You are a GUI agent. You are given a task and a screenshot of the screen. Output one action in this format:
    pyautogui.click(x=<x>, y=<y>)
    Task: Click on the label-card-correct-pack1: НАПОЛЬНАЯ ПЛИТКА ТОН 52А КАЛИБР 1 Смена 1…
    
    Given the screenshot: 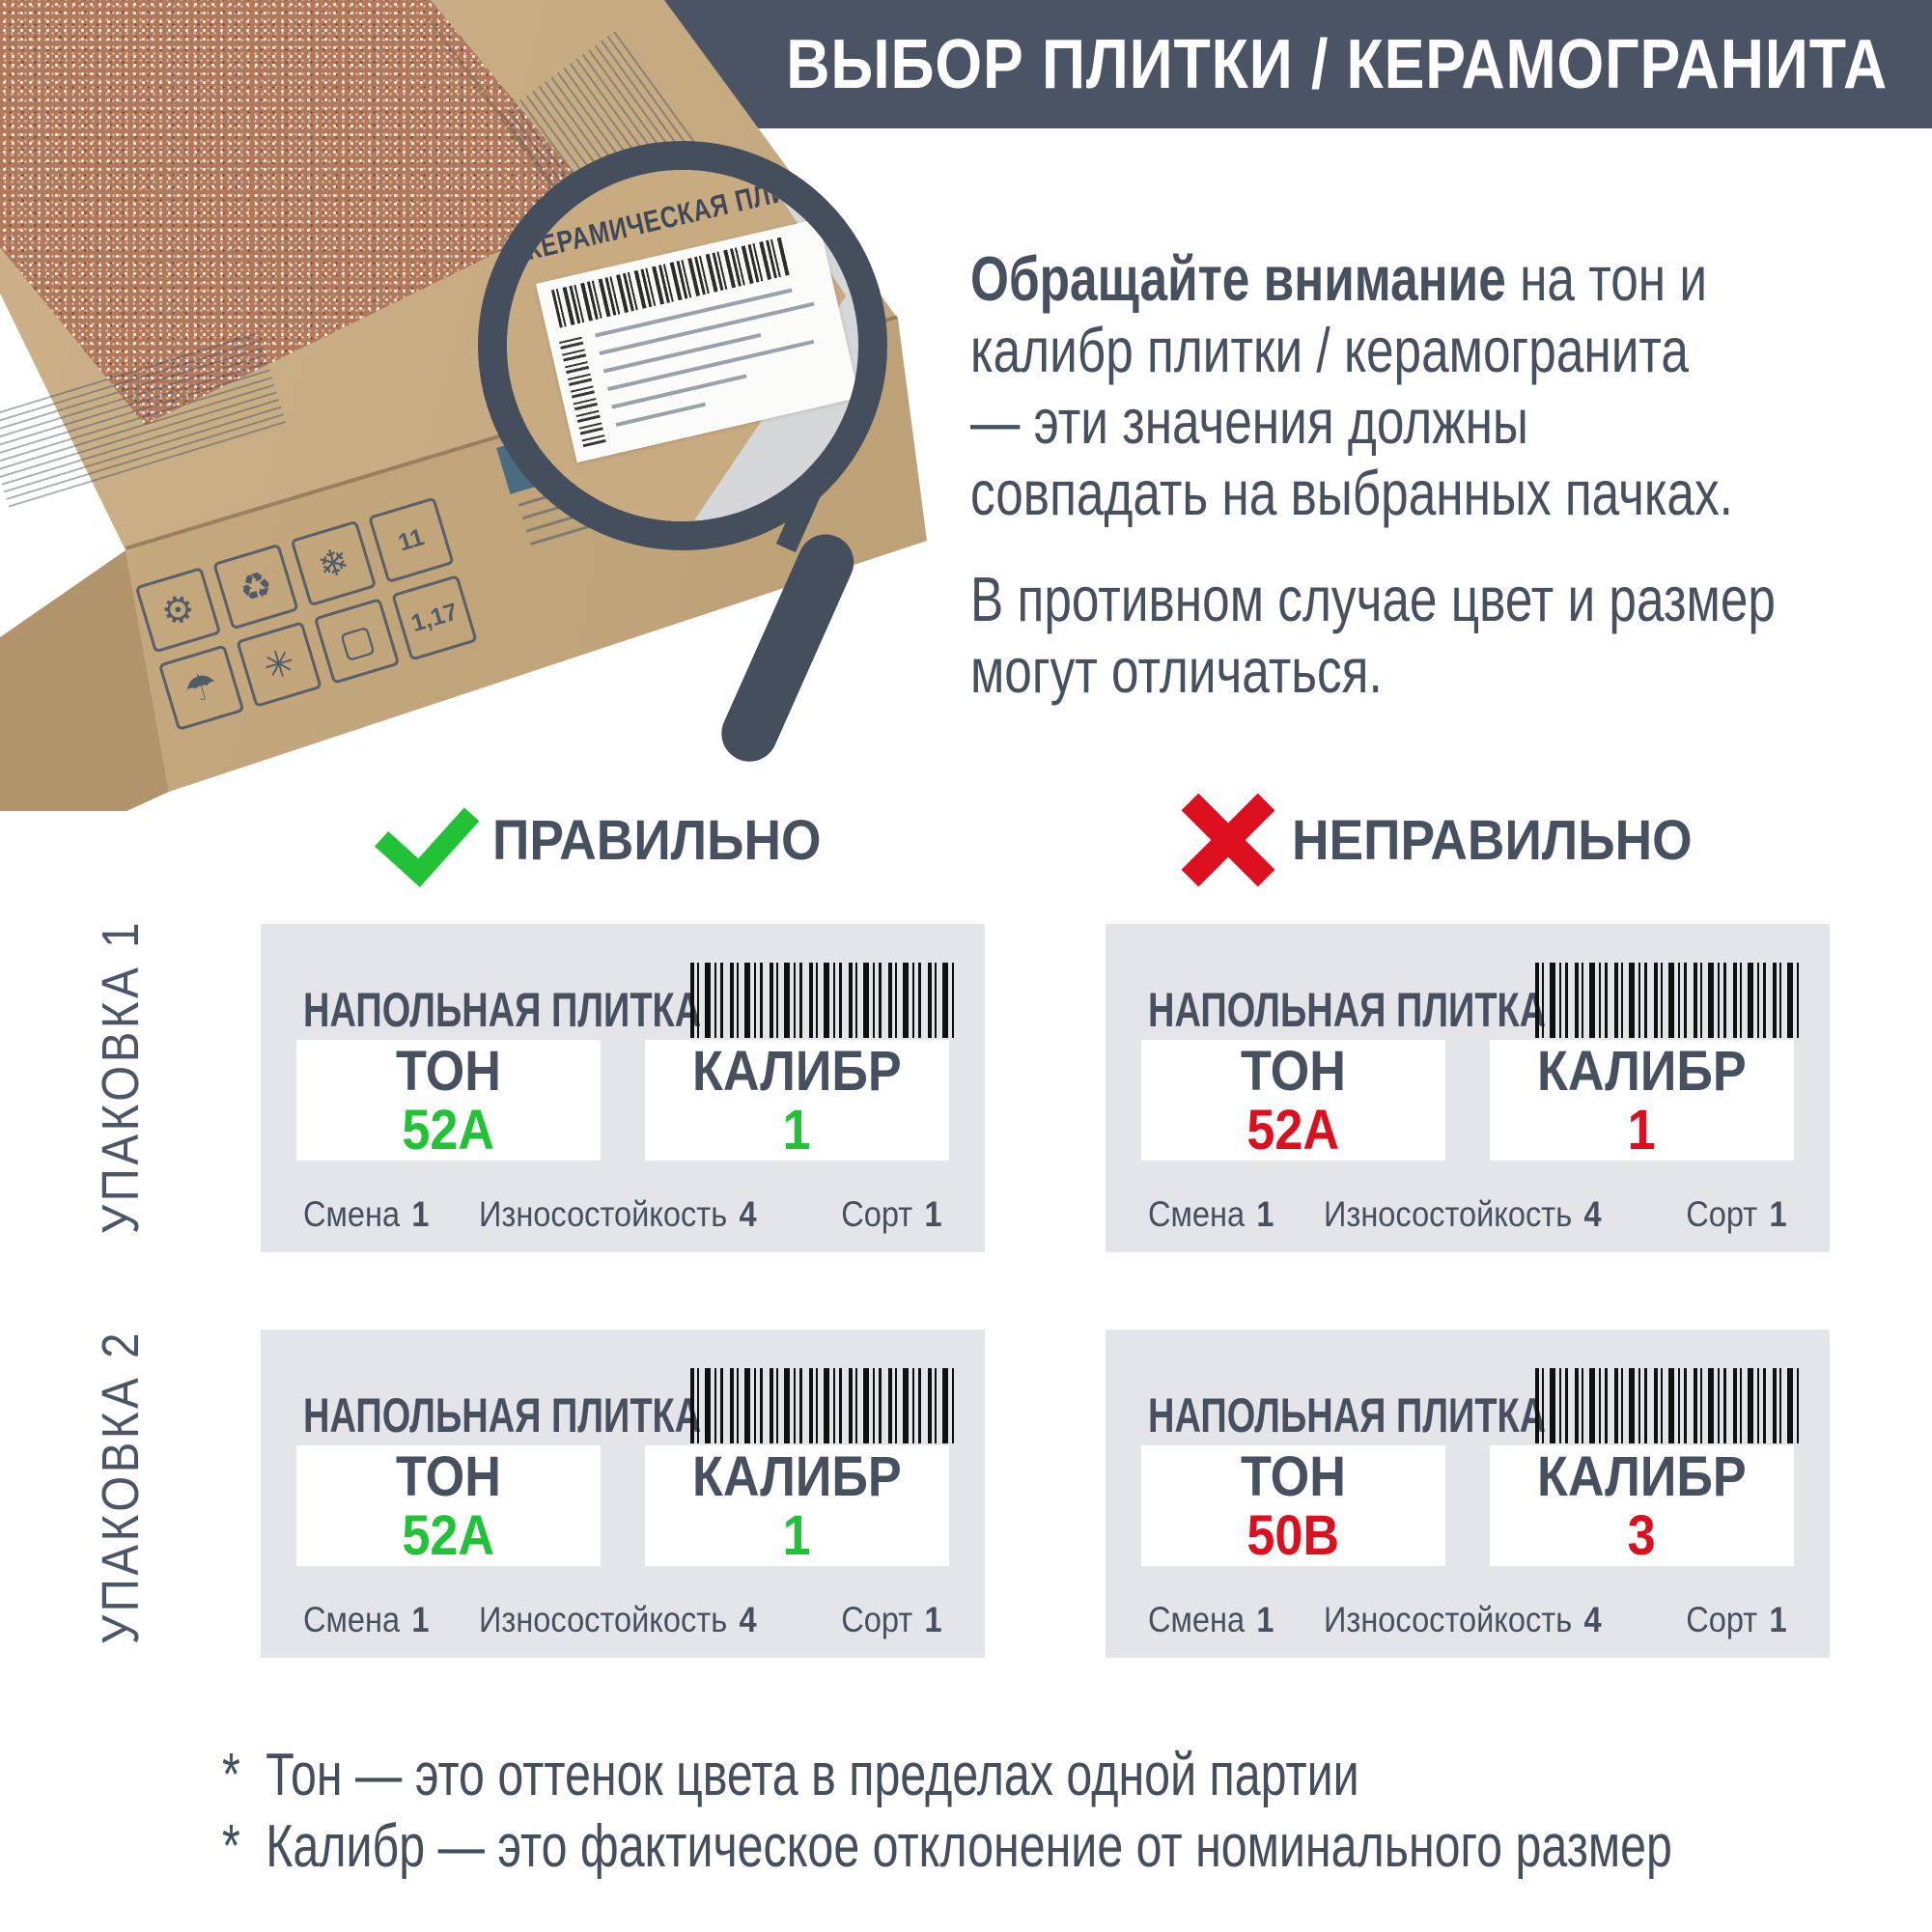 What is the action you would take?
    pyautogui.click(x=623, y=1088)
    